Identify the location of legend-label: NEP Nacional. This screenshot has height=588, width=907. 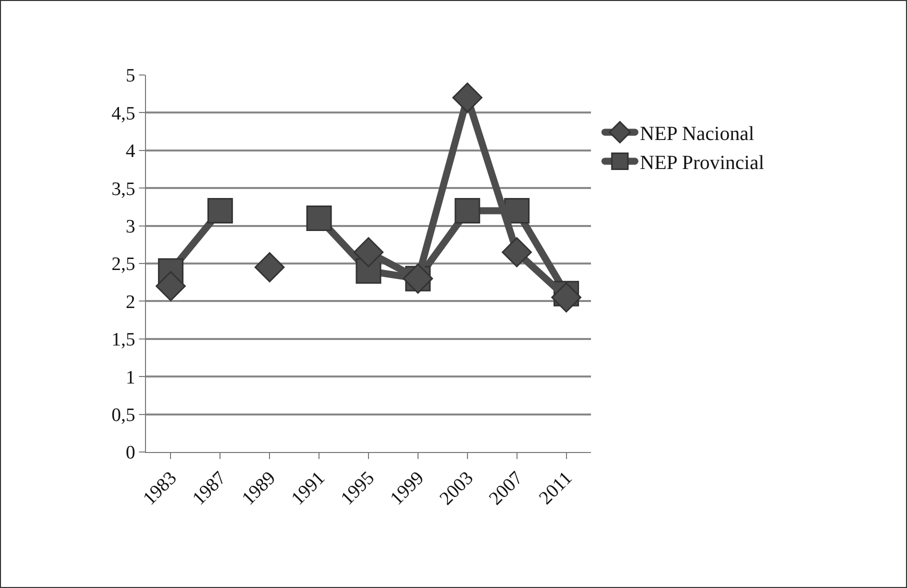
(697, 134).